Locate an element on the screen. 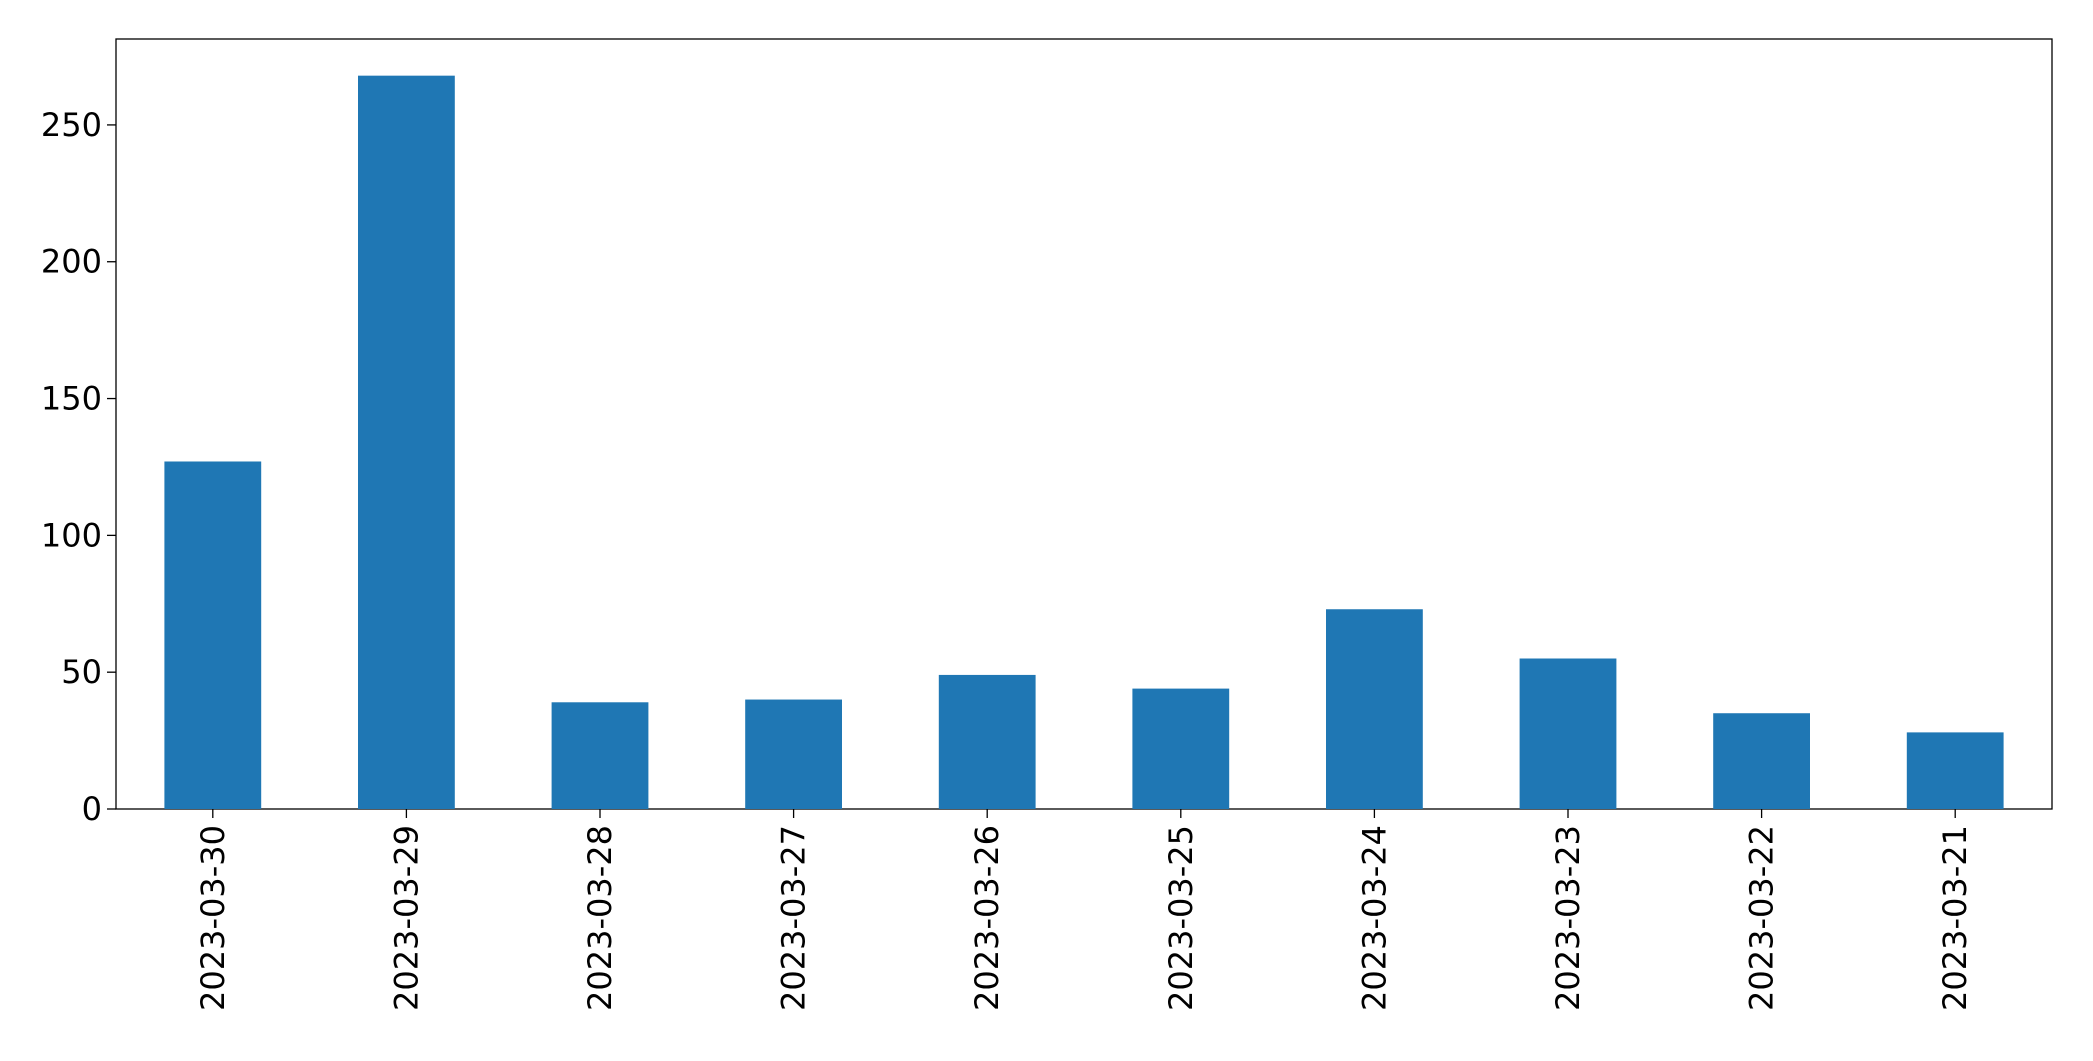 The image size is (2093, 1061). x-tick-label: 2023-03-29 is located at coordinates (406, 918).